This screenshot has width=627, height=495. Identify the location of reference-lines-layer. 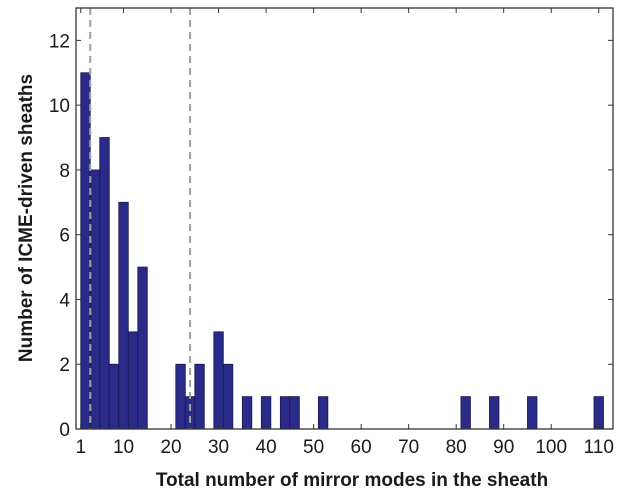
(140, 218).